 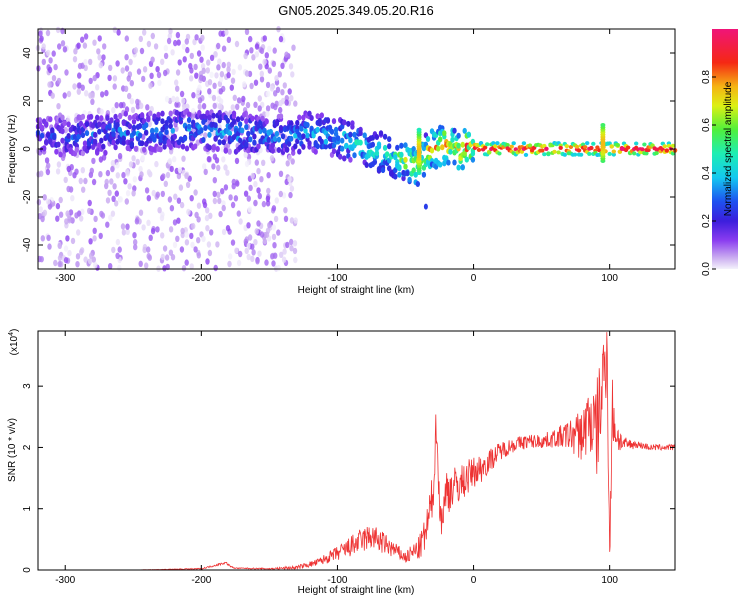 I want to click on spectrogram-feature-cell, so click(x=419, y=129).